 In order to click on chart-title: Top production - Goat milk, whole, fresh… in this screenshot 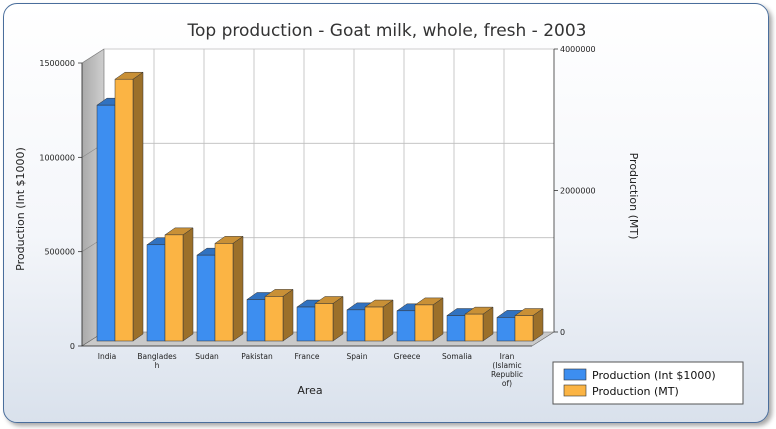, I will do `click(386, 31)`.